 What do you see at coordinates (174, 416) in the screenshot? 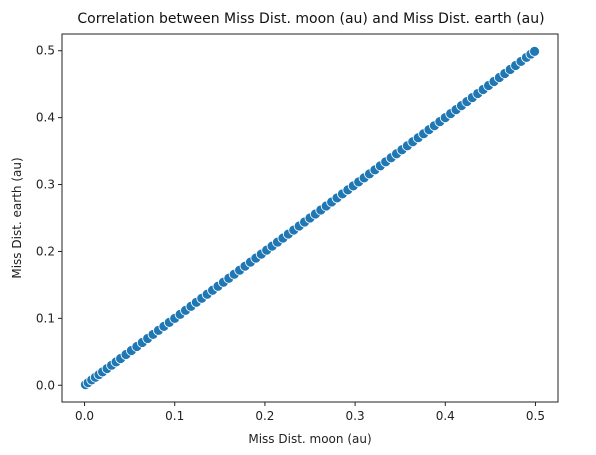
I see `x-tick-label: 0.1` at bounding box center [174, 416].